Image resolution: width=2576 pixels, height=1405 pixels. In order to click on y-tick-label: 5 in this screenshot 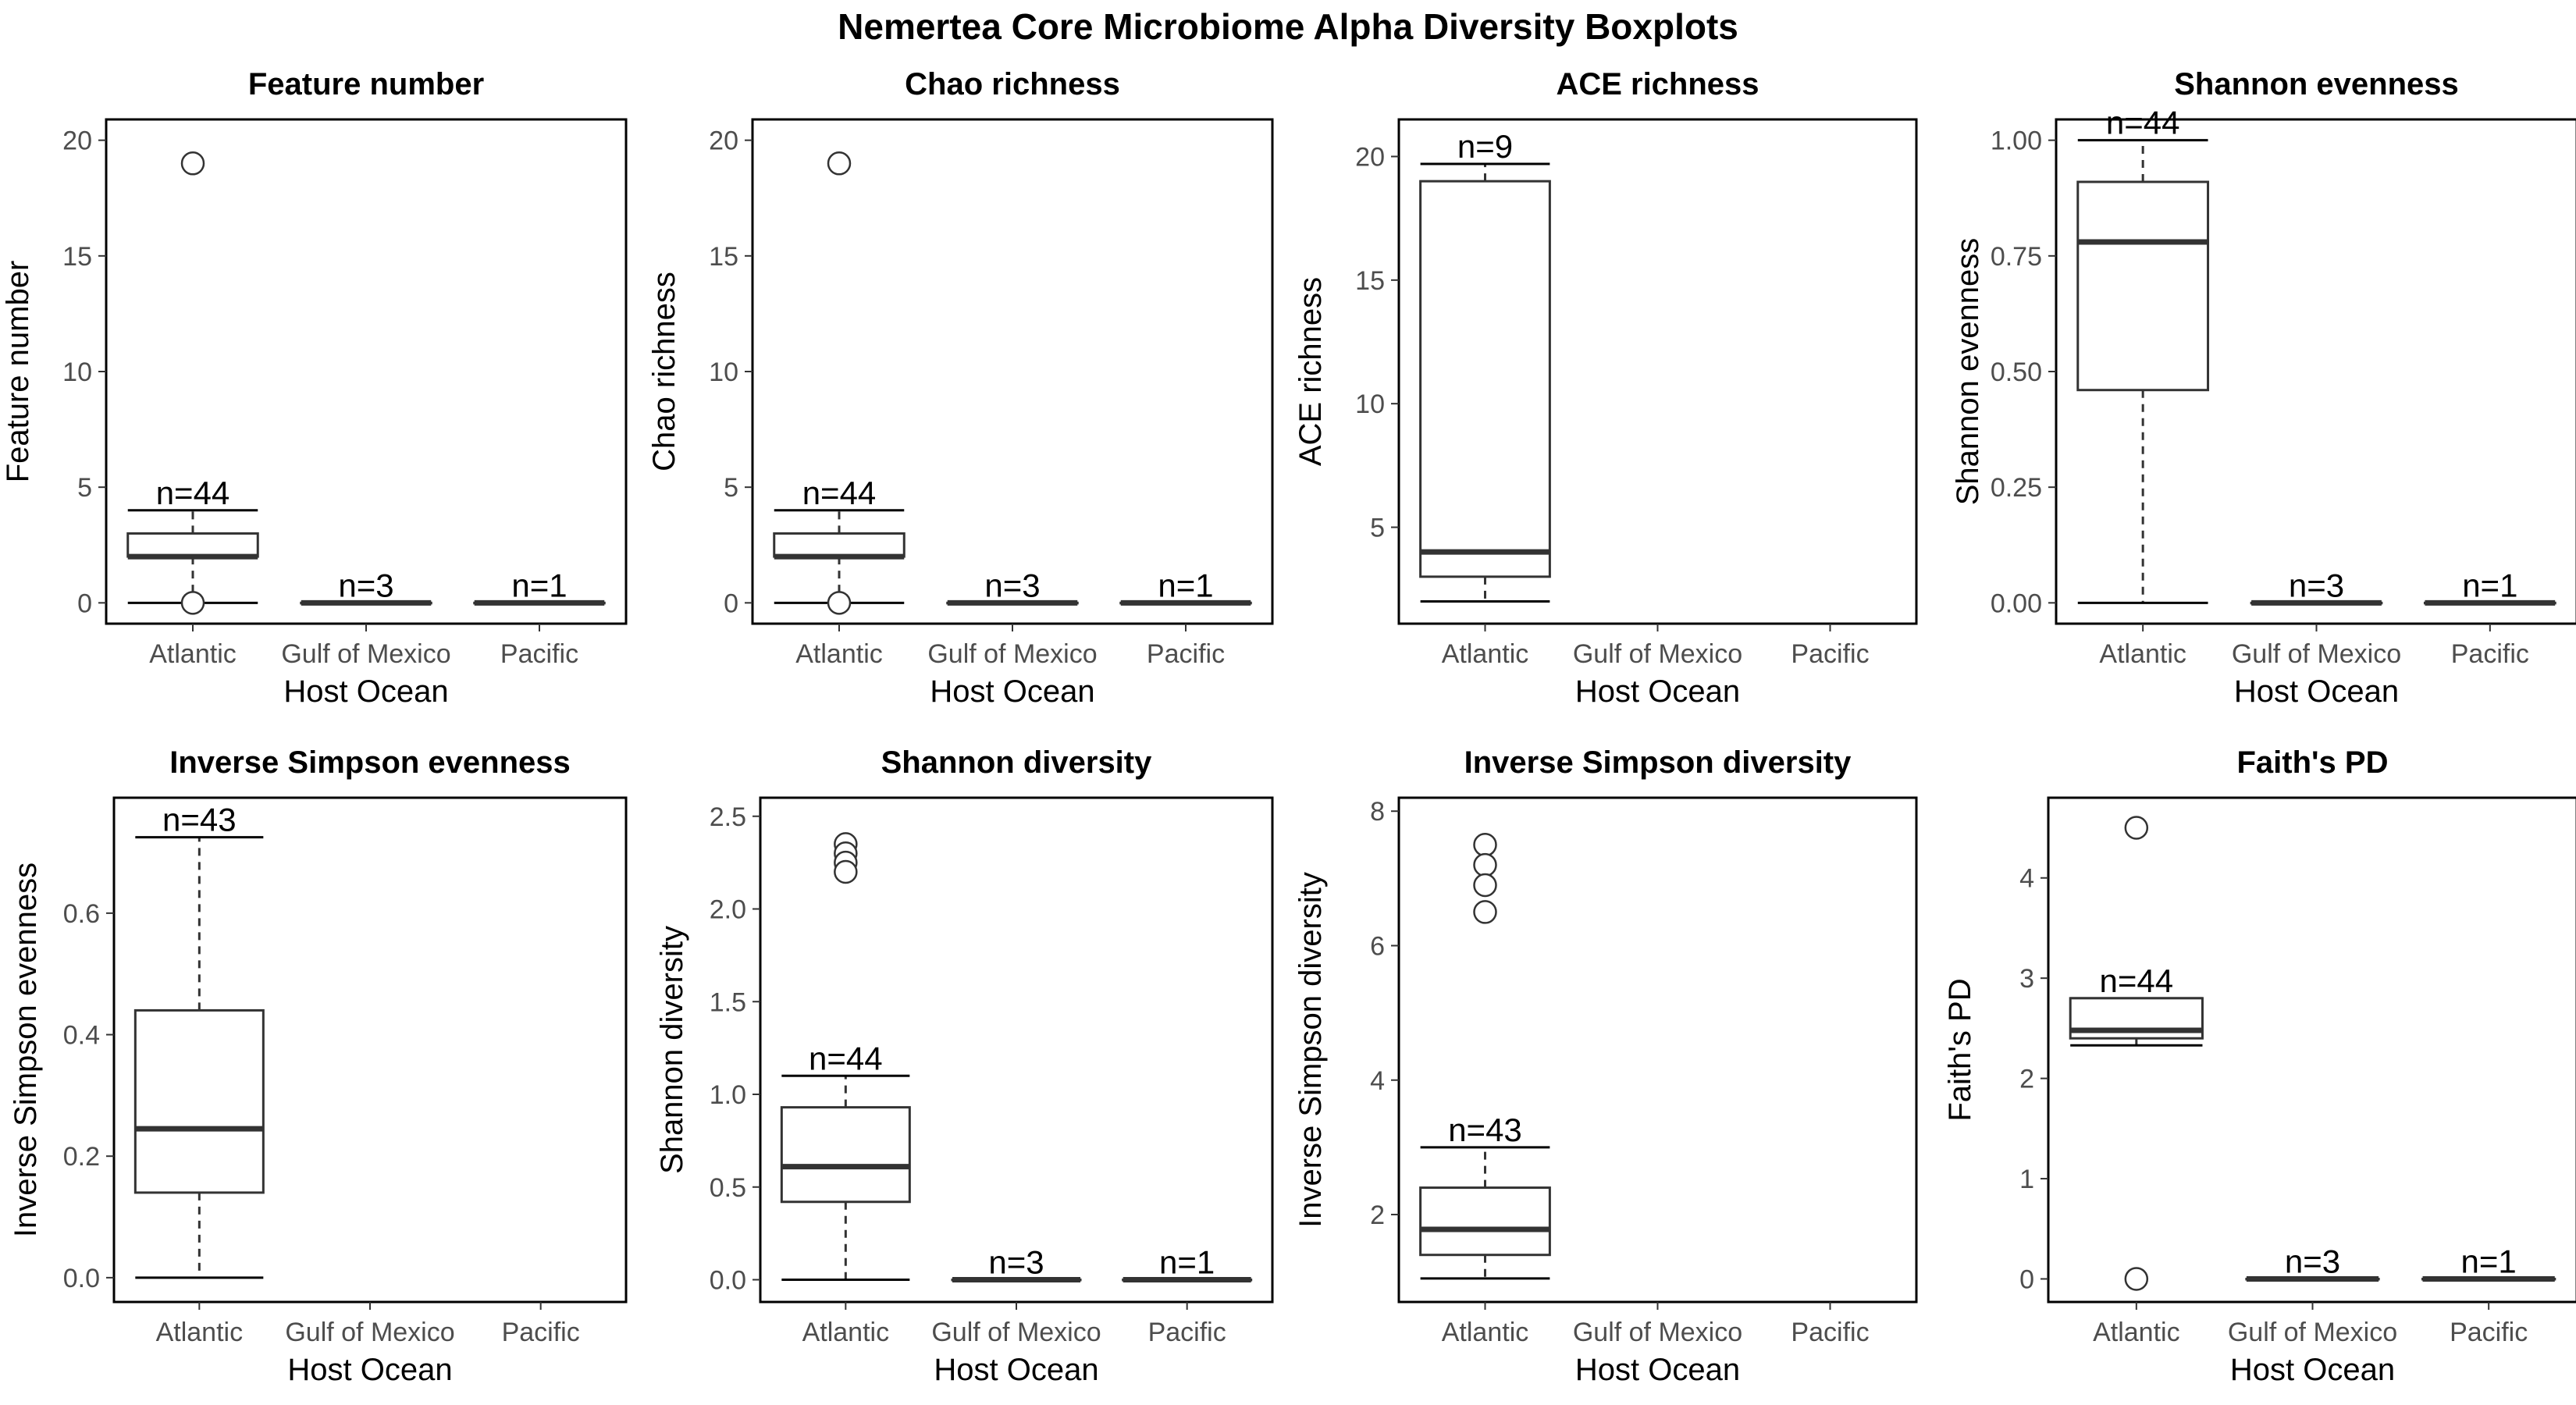, I will do `click(84, 488)`.